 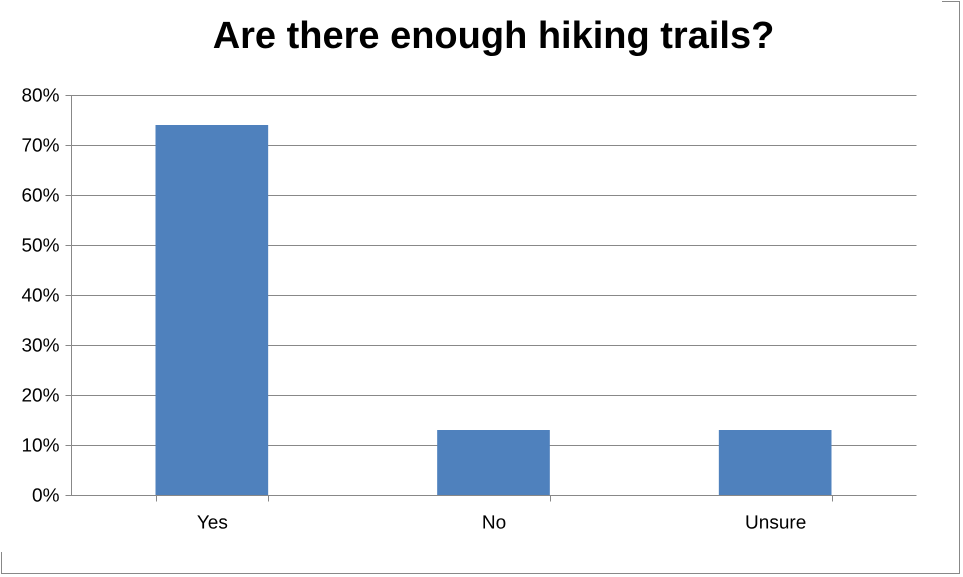 What do you see at coordinates (40, 146) in the screenshot?
I see `y-tick-label: 70%` at bounding box center [40, 146].